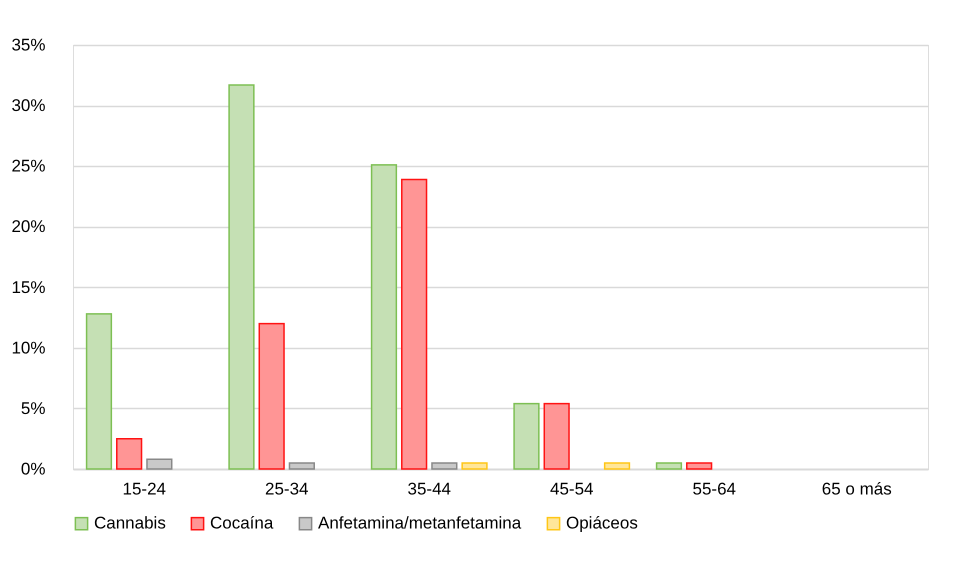  Describe the element at coordinates (28, 45) in the screenshot. I see `y-tick-label: 35%` at that location.